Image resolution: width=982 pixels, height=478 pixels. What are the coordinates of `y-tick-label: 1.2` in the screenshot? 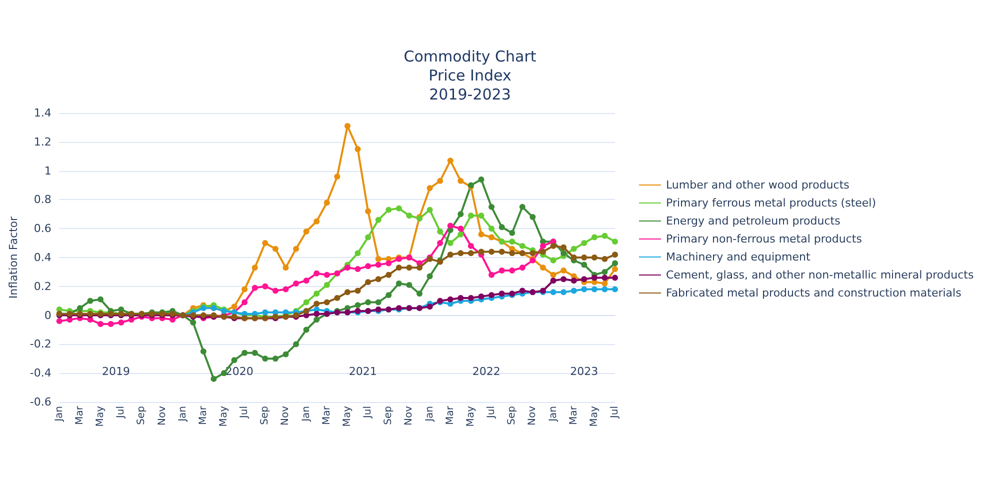 It's located at (43, 141).